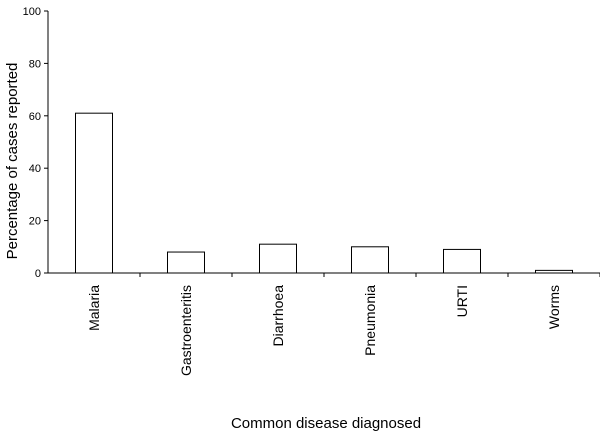 This screenshot has height=434, width=600. Describe the element at coordinates (35, 64) in the screenshot. I see `y-tick-label: 80` at that location.